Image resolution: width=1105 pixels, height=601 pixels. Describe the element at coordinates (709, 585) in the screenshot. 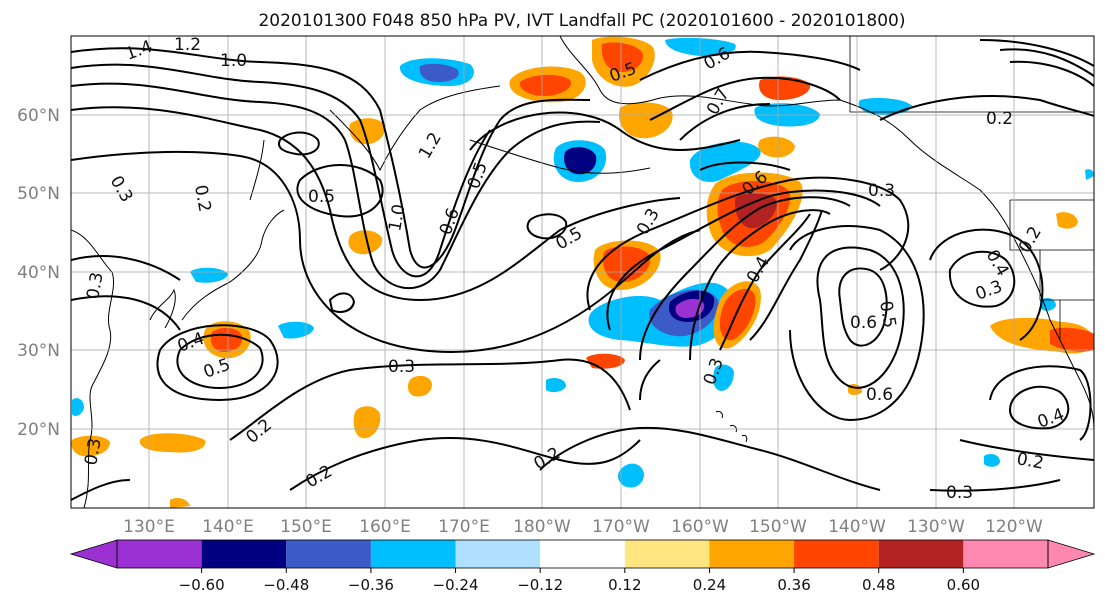

I see `colorbar-tick-label: 0.24` at that location.